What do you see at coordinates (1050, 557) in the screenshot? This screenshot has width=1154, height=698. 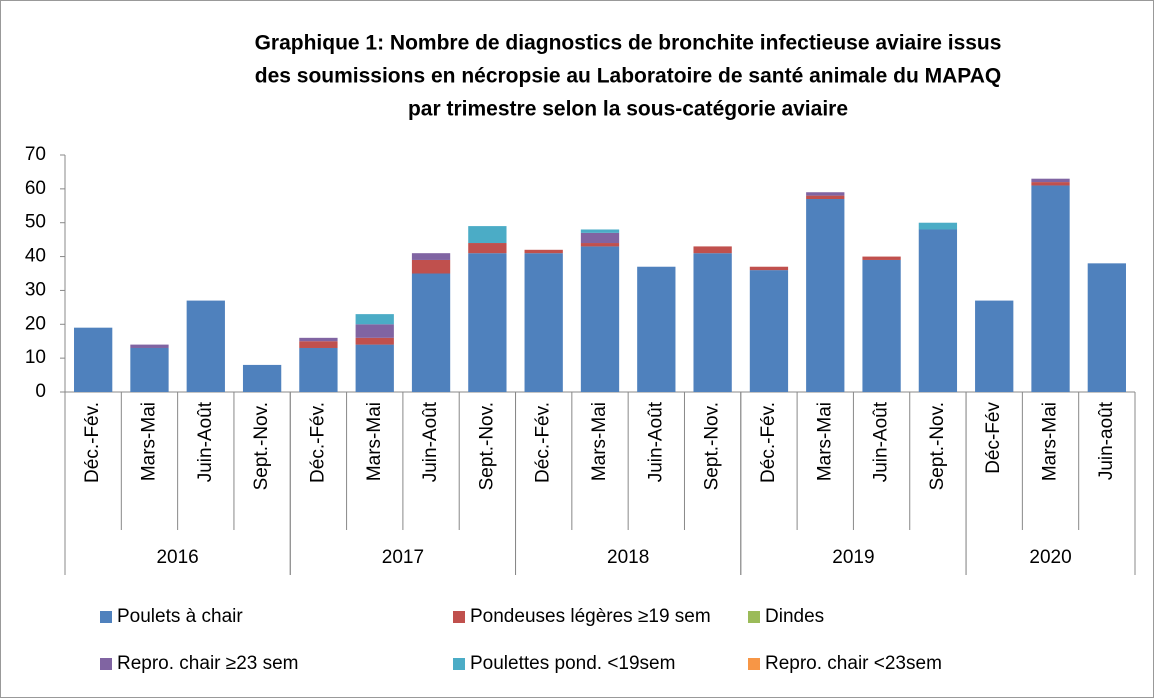 I see `group-label: 2020` at bounding box center [1050, 557].